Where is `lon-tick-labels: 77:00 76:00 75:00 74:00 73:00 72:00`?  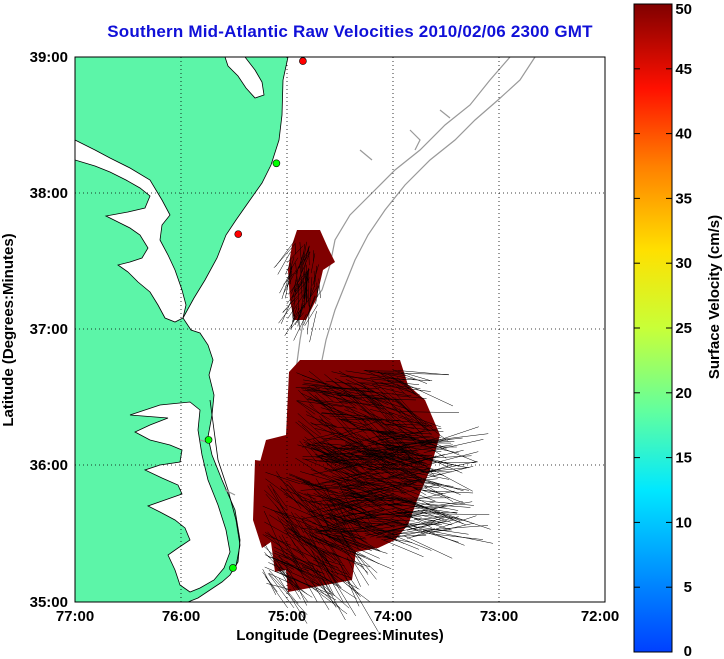
lon-tick-labels: 77:00 76:00 75:00 74:00 73:00 72:00 is located at coordinates (337, 616).